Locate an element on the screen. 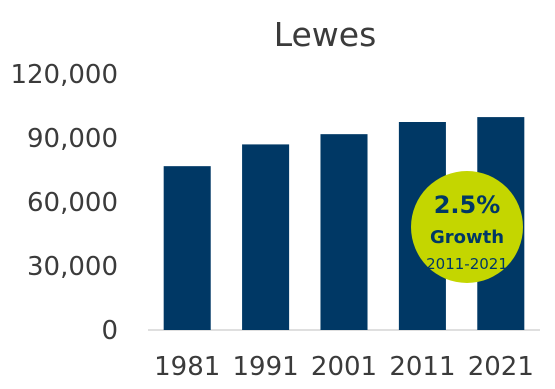  y-axis-ticks: 0 30,000 60,000 90,000 120,000 is located at coordinates (64, 203).